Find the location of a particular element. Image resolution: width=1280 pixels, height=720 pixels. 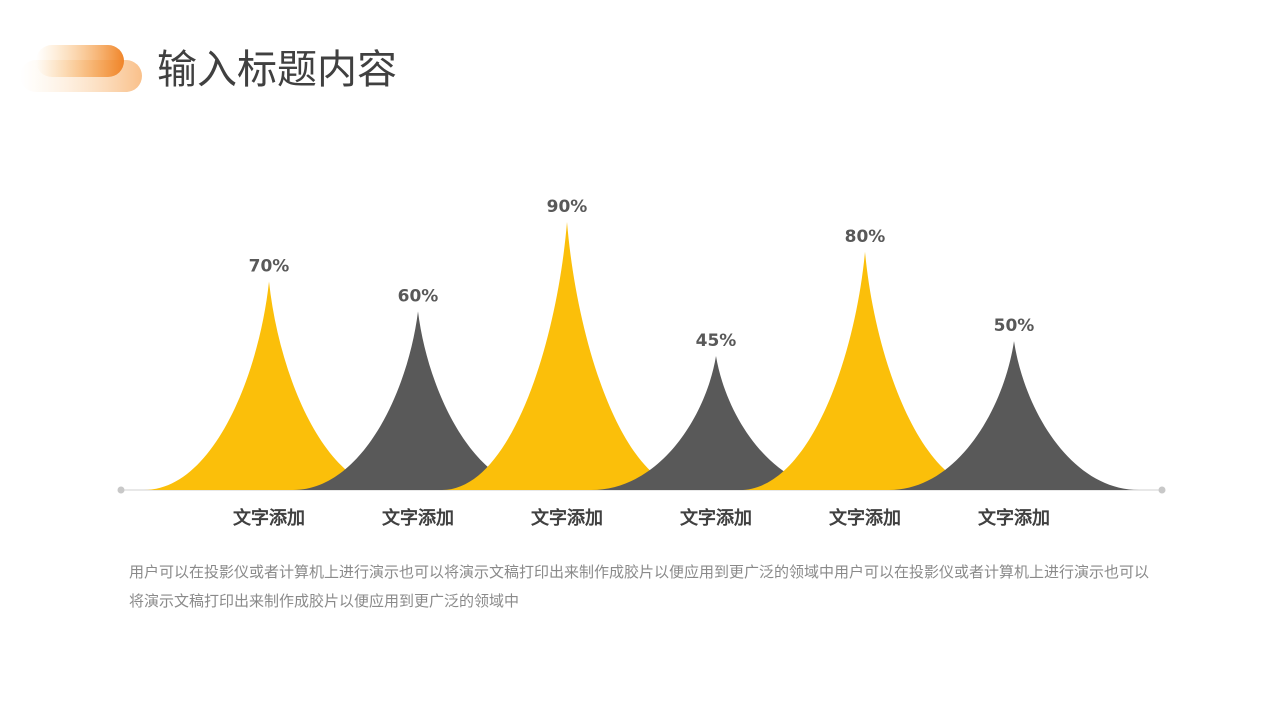

decoration is located at coordinates (80, 61).